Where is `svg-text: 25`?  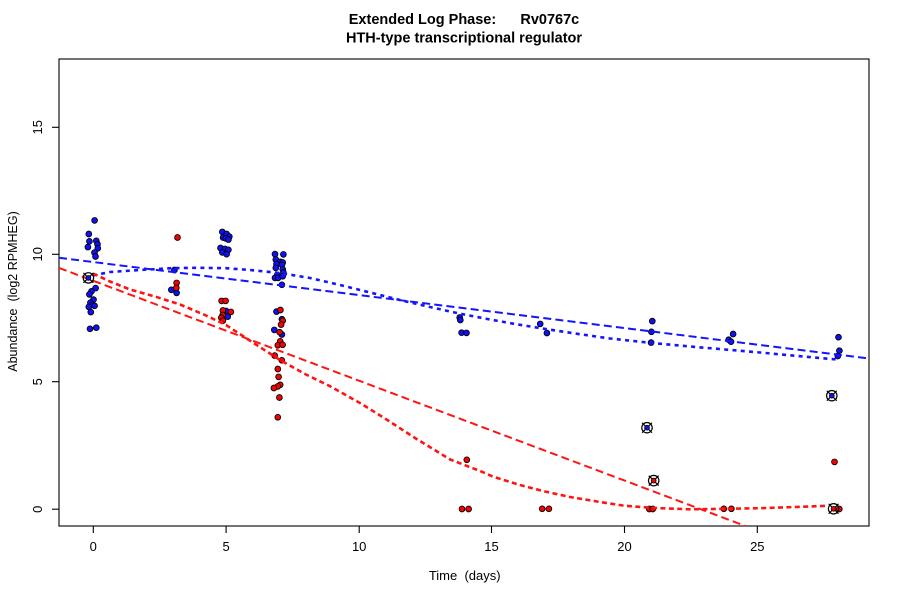 svg-text: 25 is located at coordinates (757, 546).